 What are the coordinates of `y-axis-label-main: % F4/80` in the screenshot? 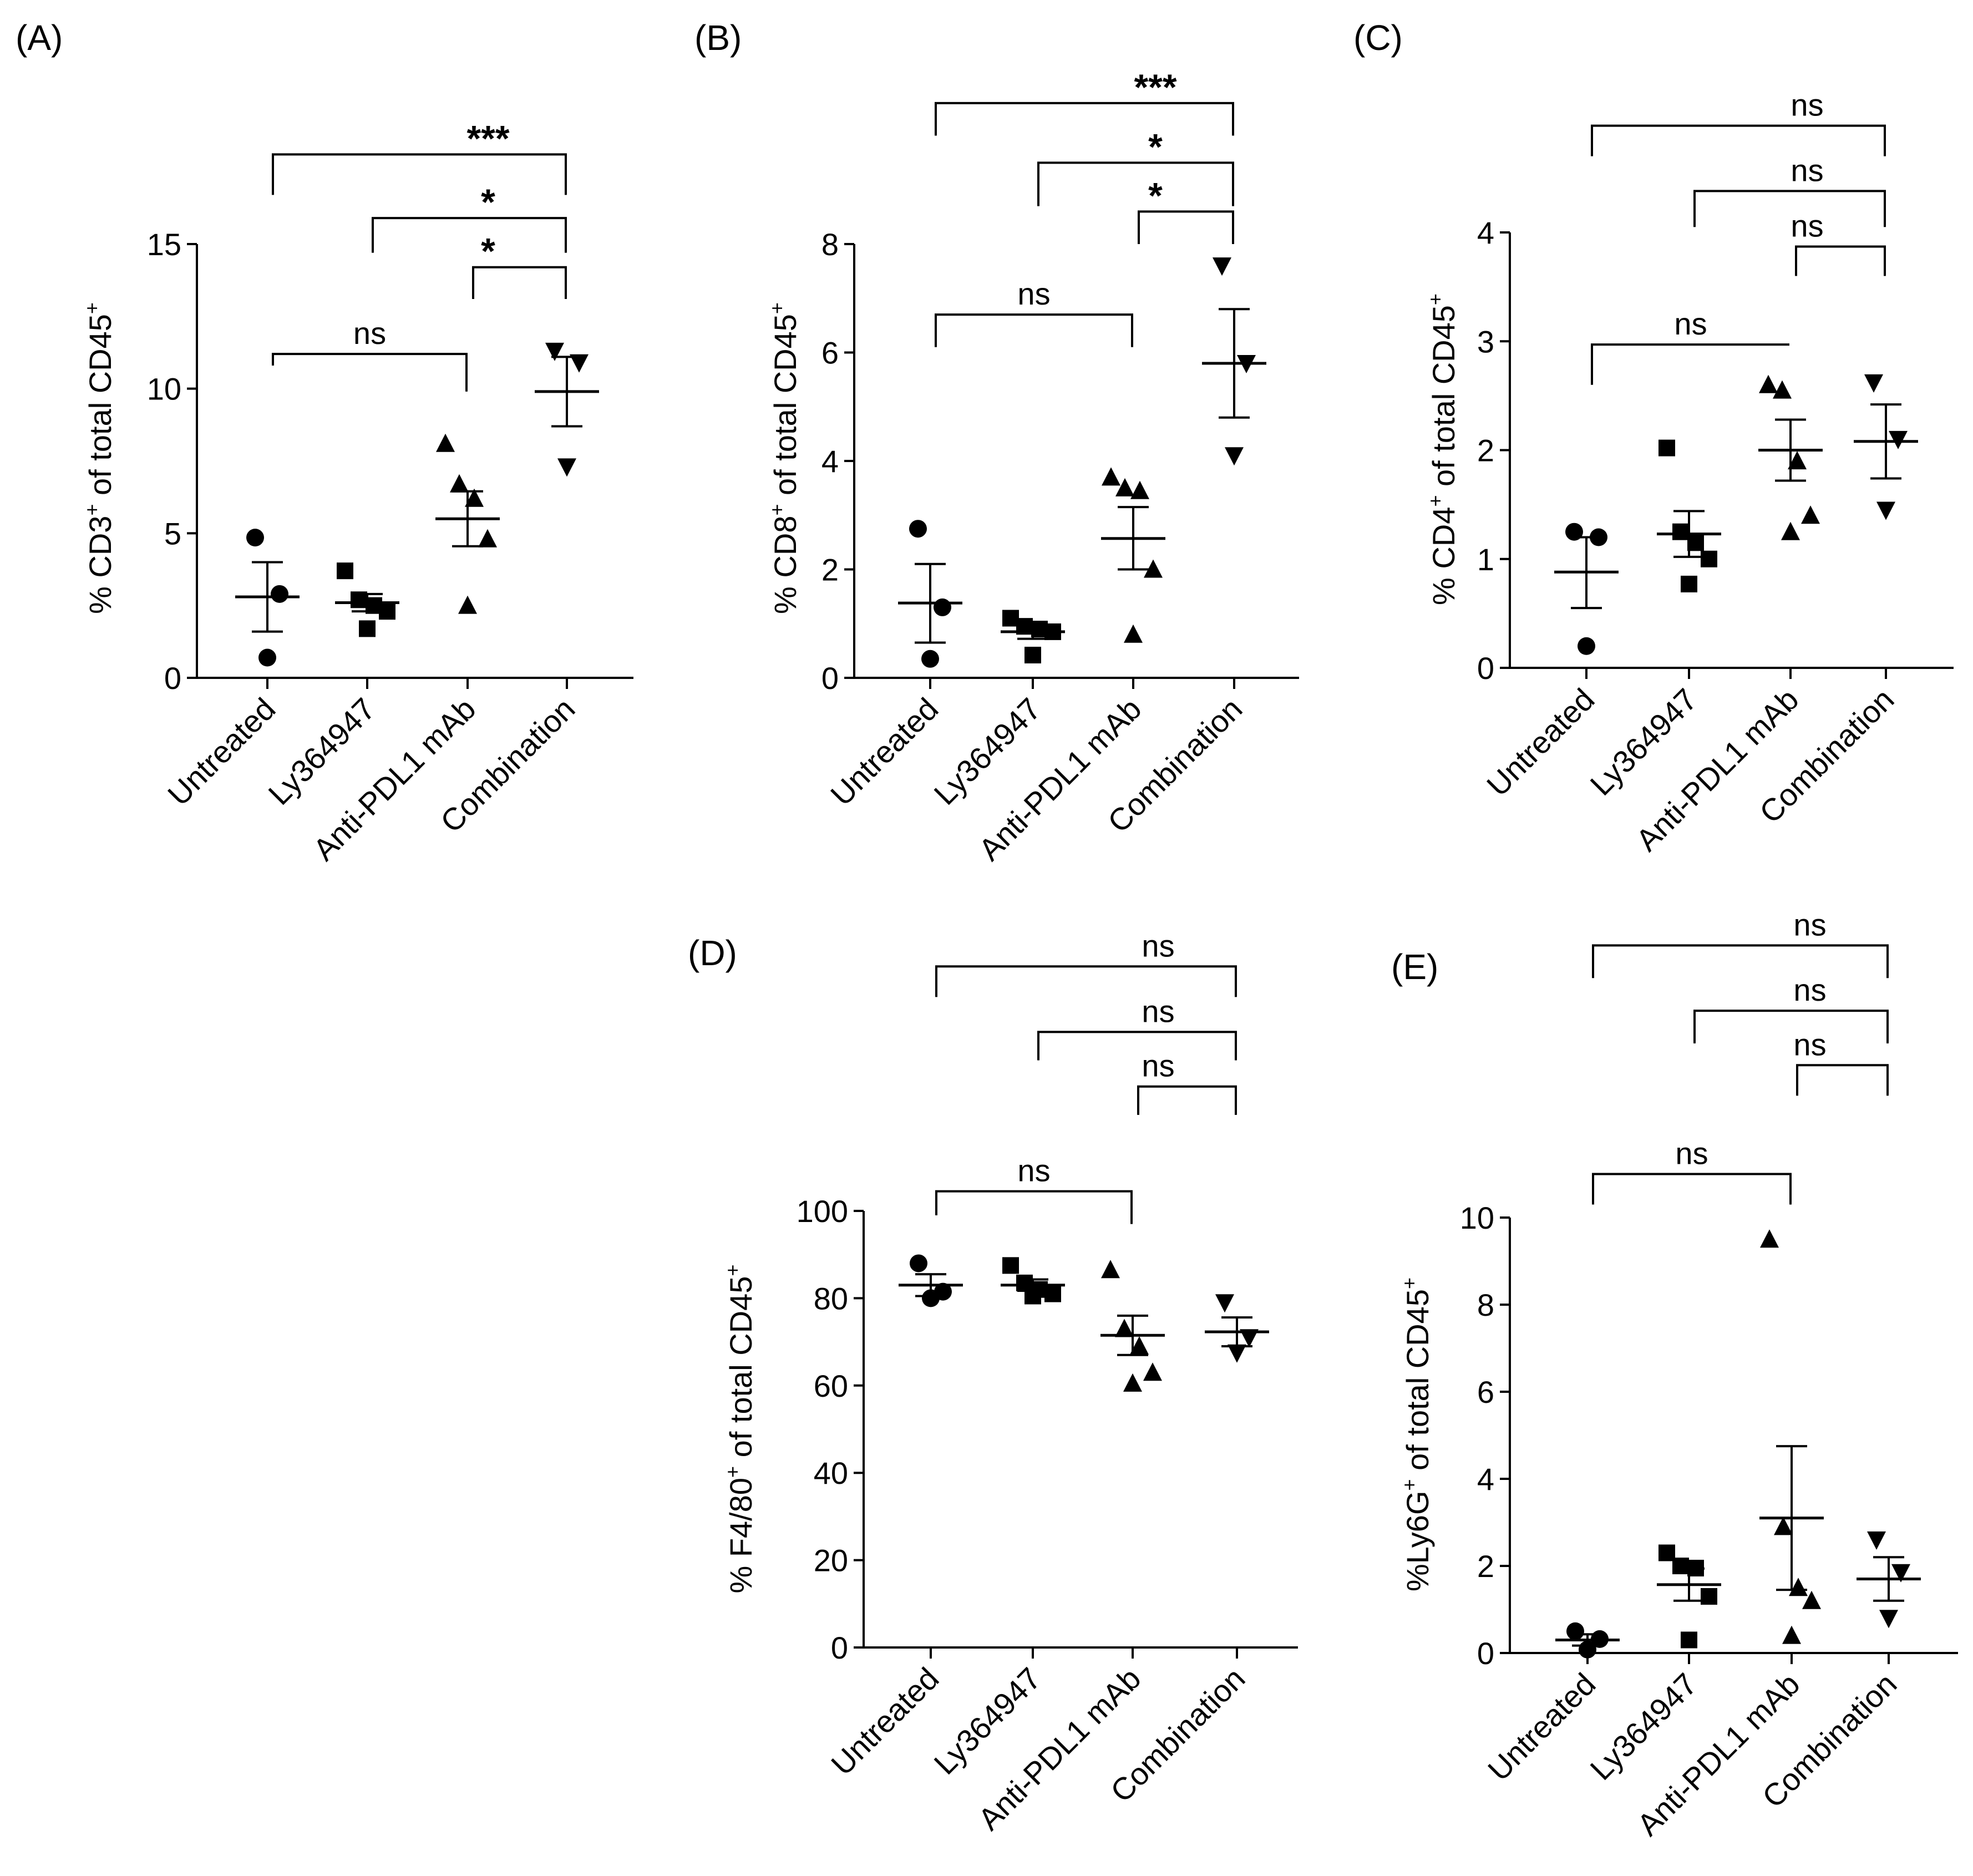 It's located at (740, 1536).